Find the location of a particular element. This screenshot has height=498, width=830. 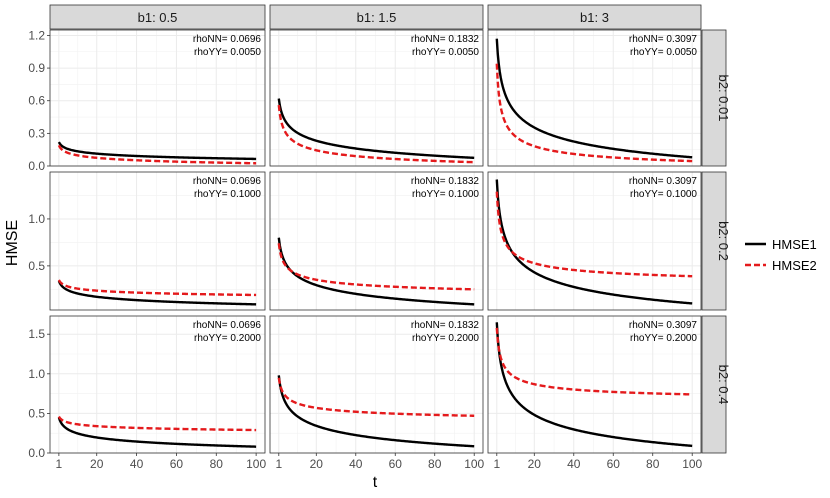

y-tick-label: 0.3 is located at coordinates (36, 133).